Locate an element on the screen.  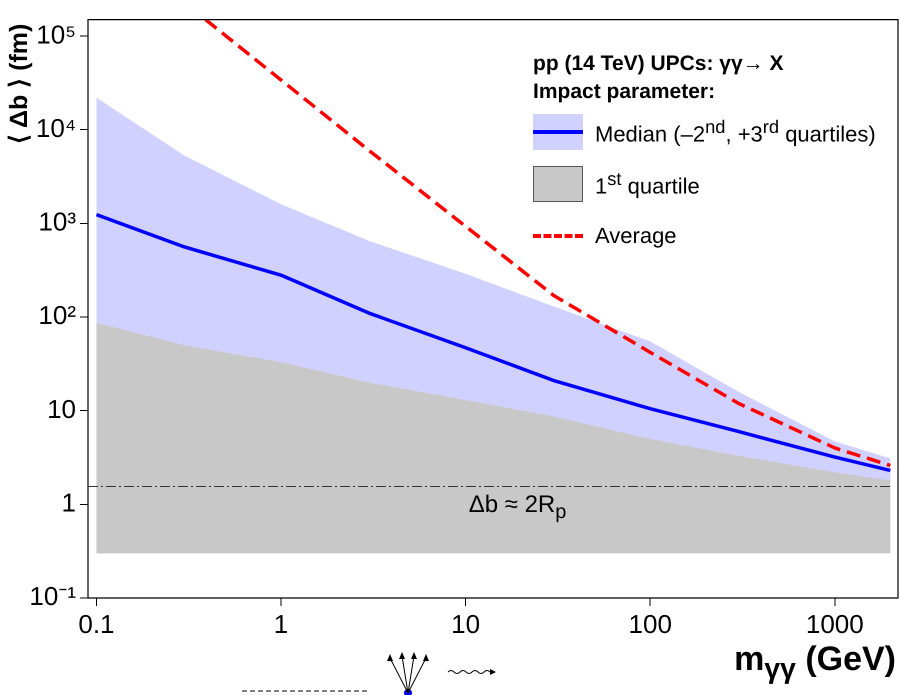
y-tick-label: 10 is located at coordinates (61, 409).